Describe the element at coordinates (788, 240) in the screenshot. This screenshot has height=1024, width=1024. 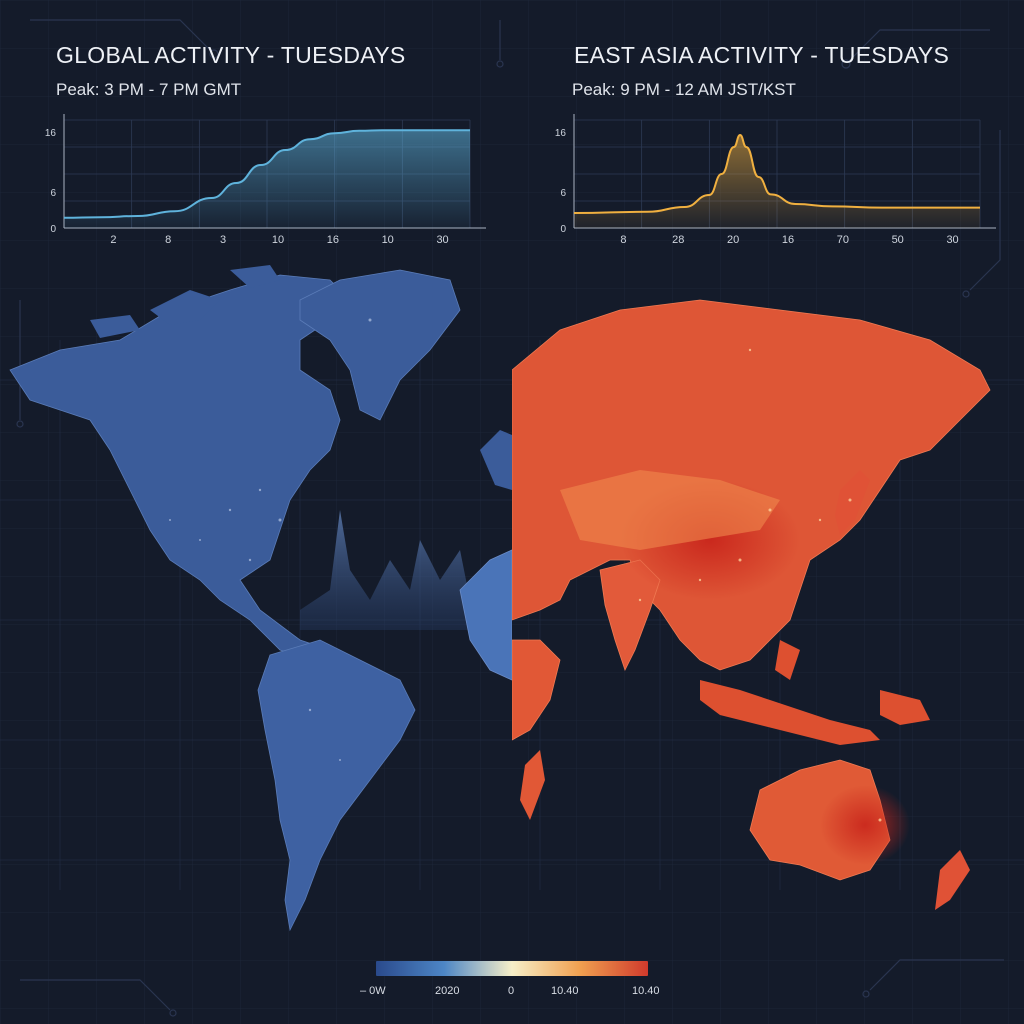
I see `asia-chart-xtick-label: 16` at that location.